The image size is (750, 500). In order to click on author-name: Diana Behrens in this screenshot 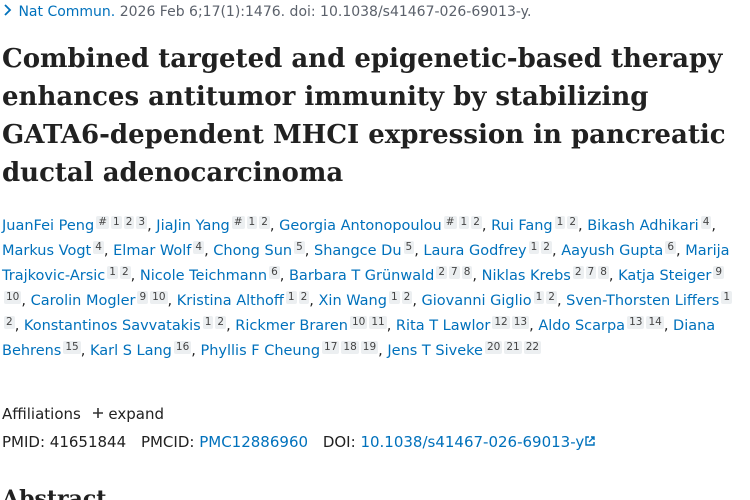, I will do `click(359, 338)`.